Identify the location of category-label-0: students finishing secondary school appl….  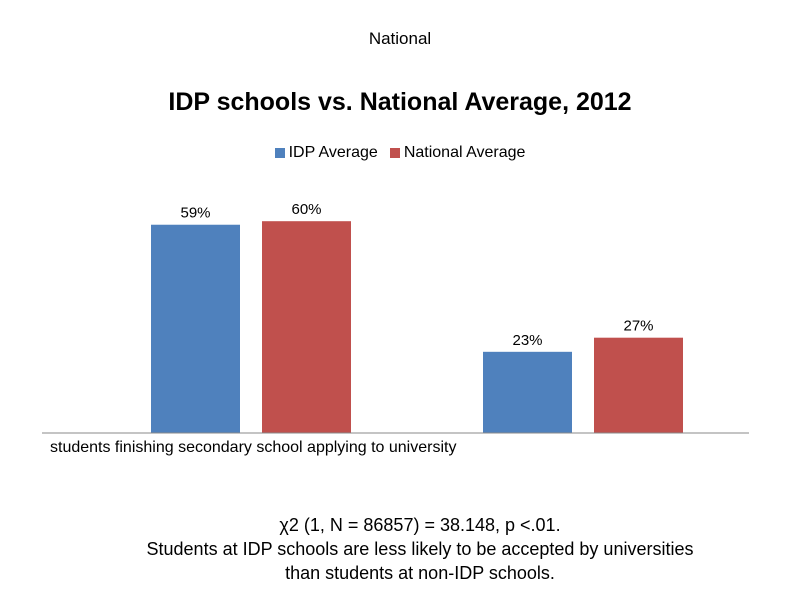
(253, 447).